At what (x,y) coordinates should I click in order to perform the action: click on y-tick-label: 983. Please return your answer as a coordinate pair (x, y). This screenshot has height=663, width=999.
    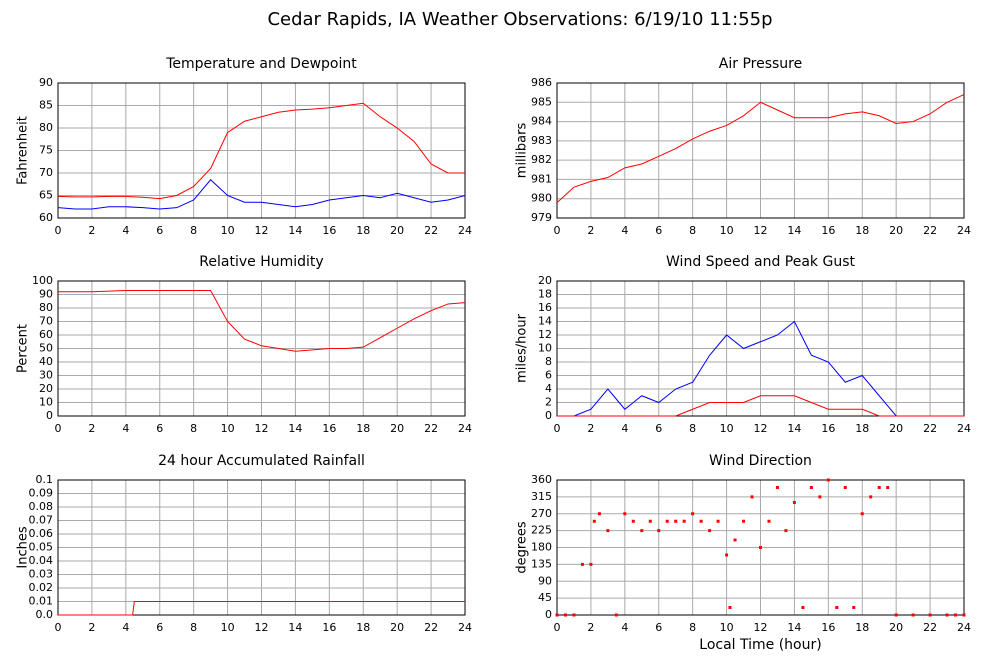
    Looking at the image, I should click on (541, 140).